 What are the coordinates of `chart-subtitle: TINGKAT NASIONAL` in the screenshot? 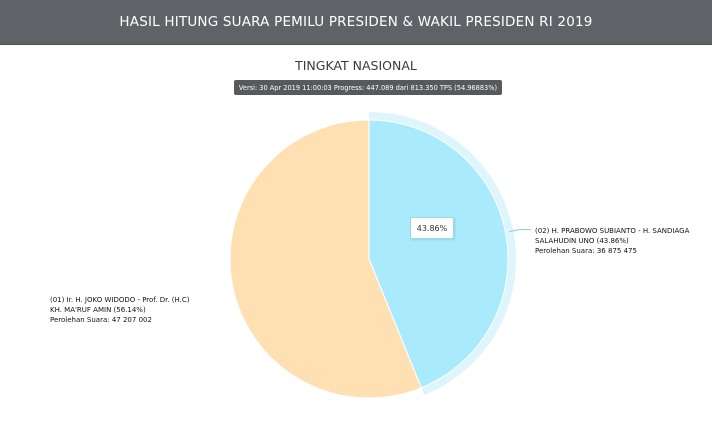 It's located at (356, 65).